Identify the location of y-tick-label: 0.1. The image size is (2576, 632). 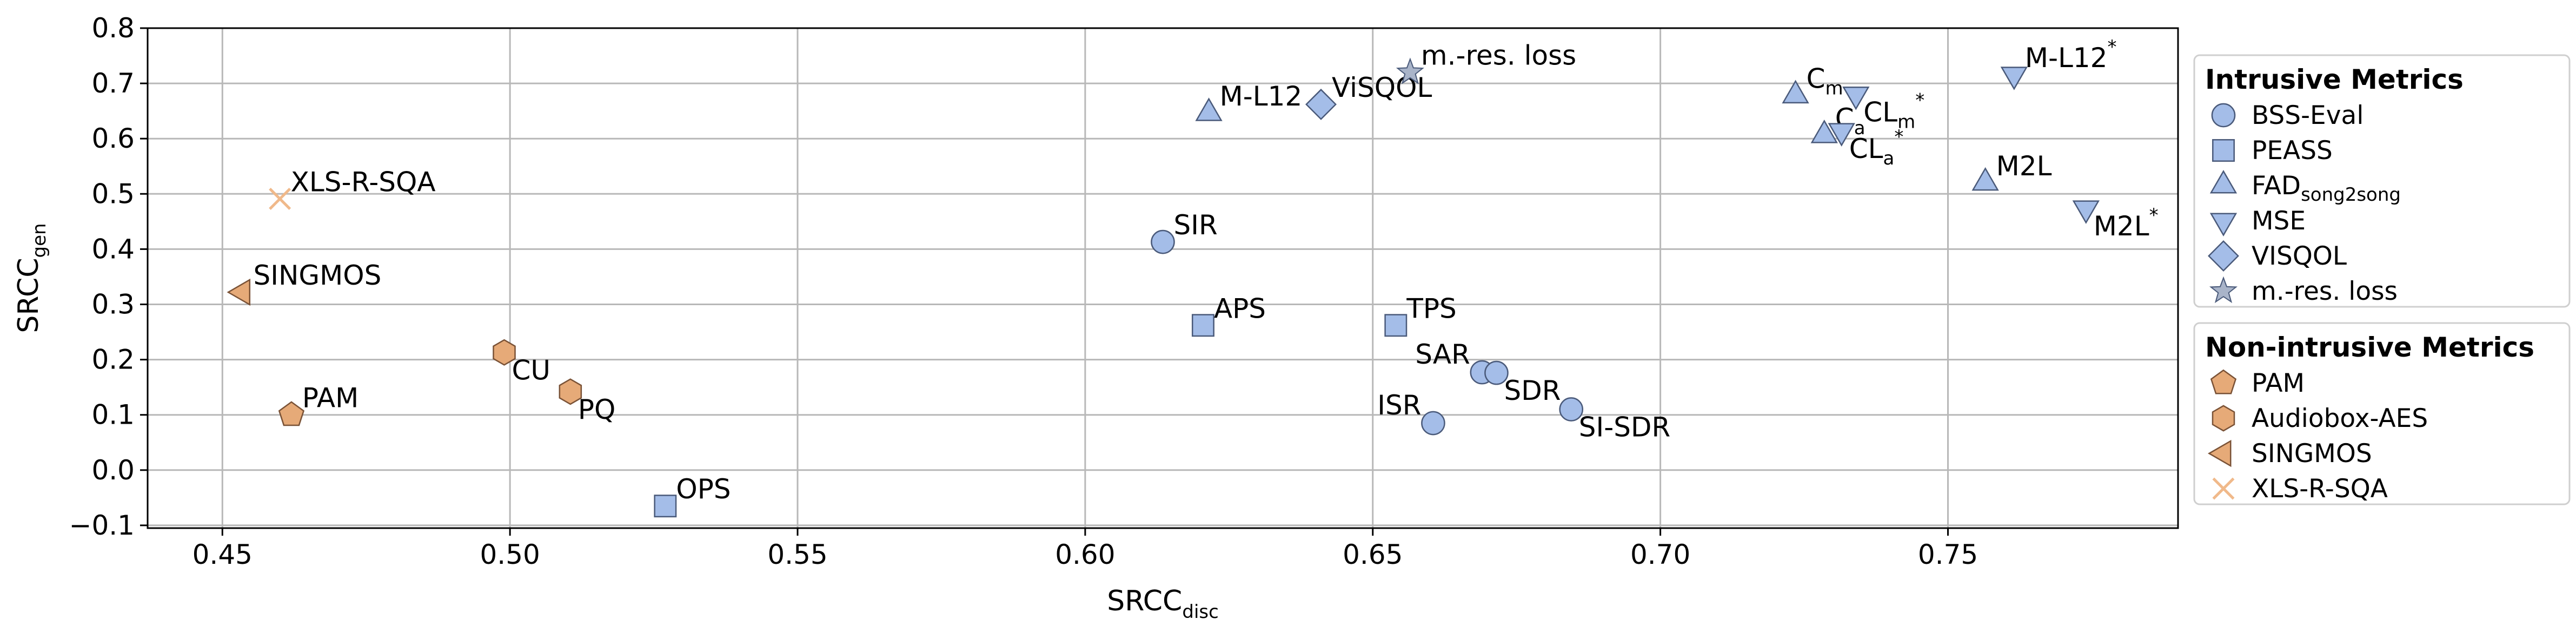
(113, 415).